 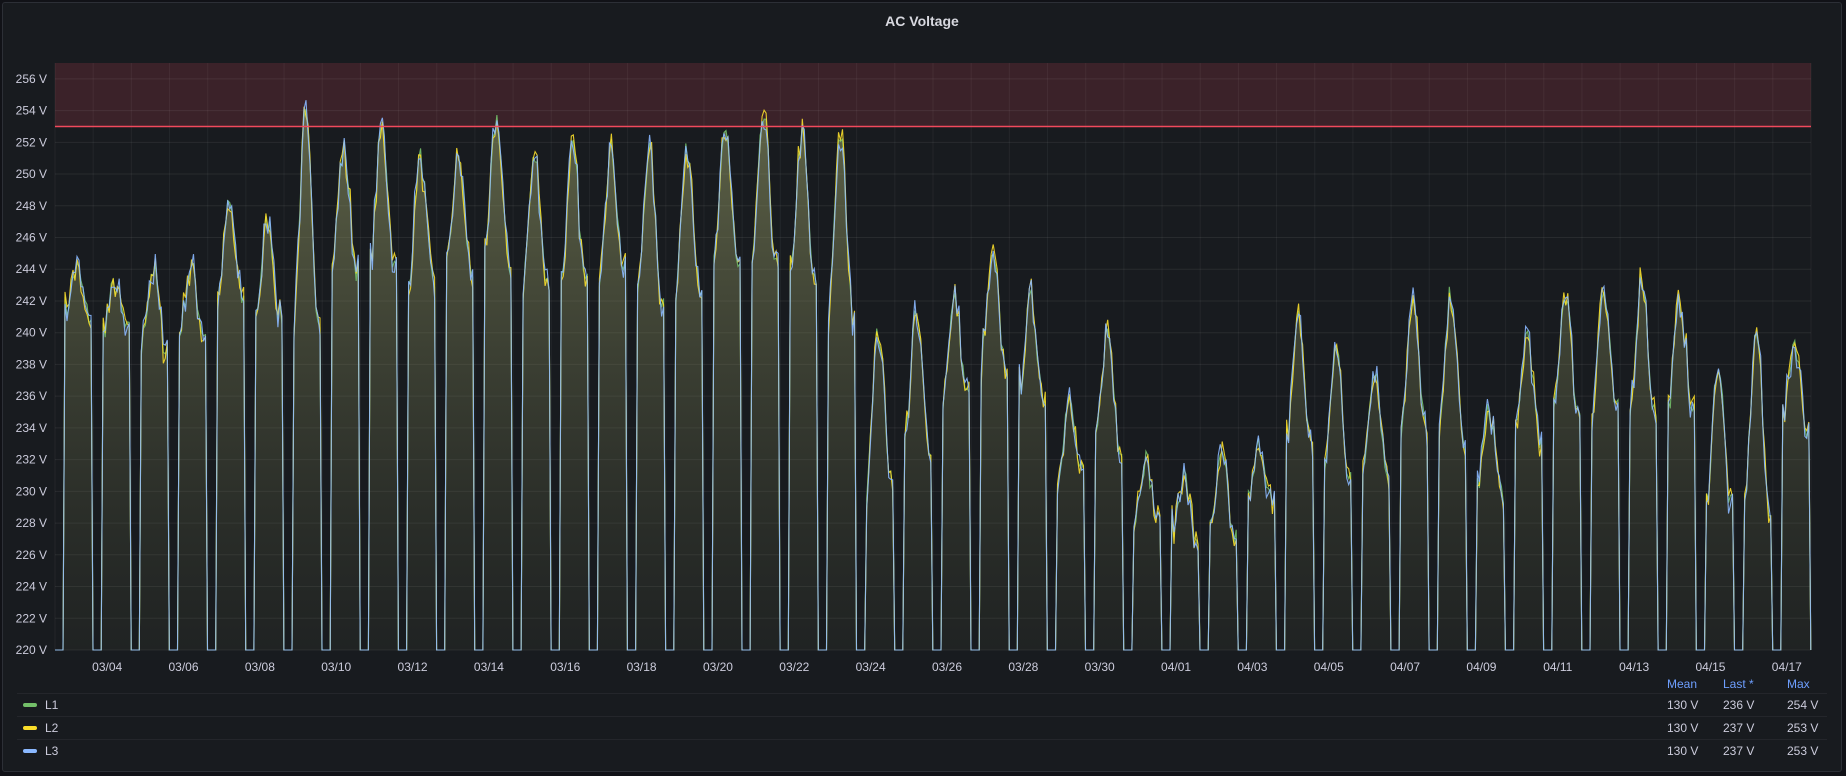 I want to click on y-tick-label: 236 V, so click(x=31, y=396).